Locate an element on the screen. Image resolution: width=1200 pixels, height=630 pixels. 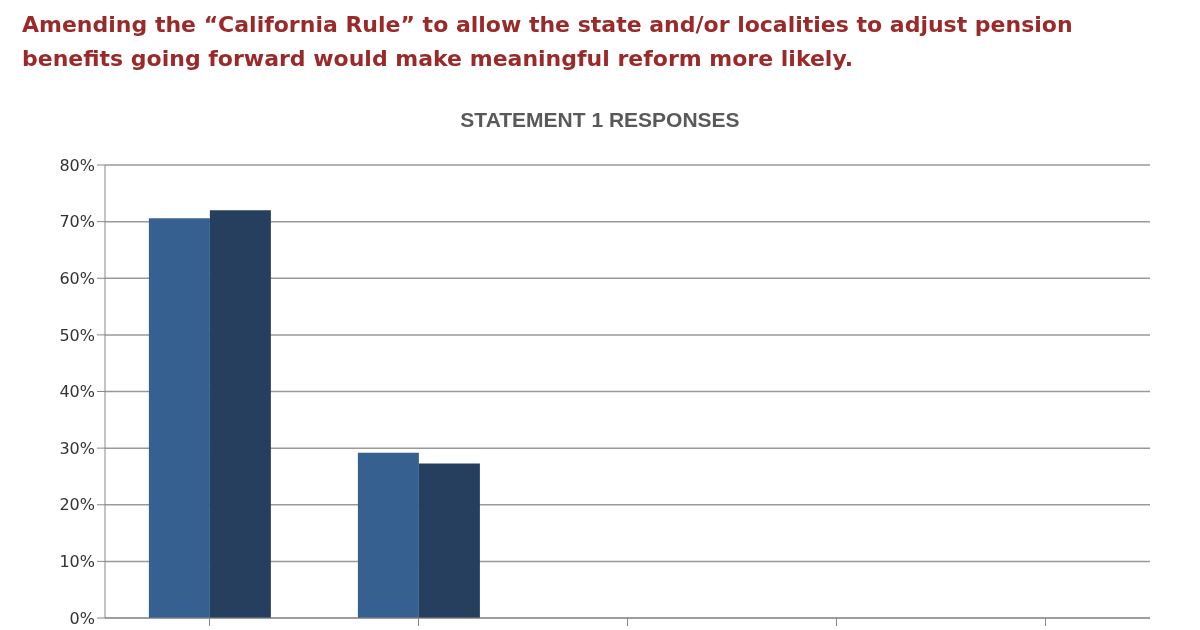
y-tick-label: 20% is located at coordinates (77, 505).